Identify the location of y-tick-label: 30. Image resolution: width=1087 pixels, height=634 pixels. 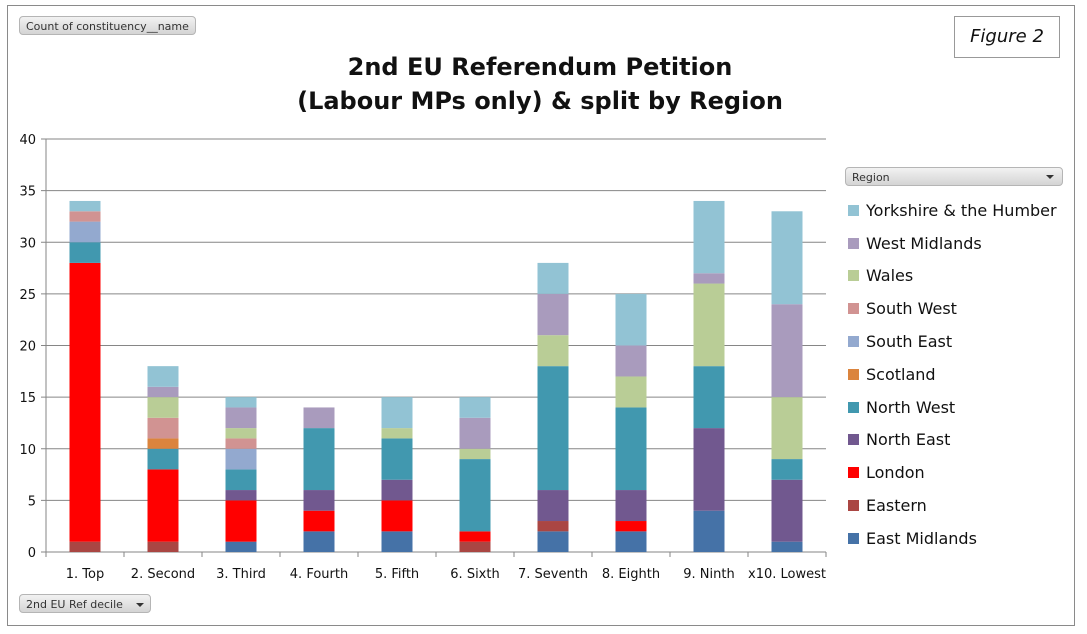
(27, 243).